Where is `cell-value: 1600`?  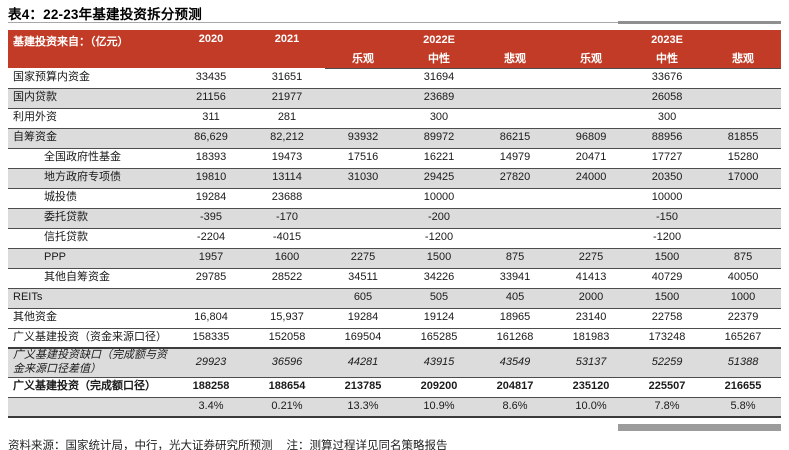
cell-value: 1600 is located at coordinates (287, 258).